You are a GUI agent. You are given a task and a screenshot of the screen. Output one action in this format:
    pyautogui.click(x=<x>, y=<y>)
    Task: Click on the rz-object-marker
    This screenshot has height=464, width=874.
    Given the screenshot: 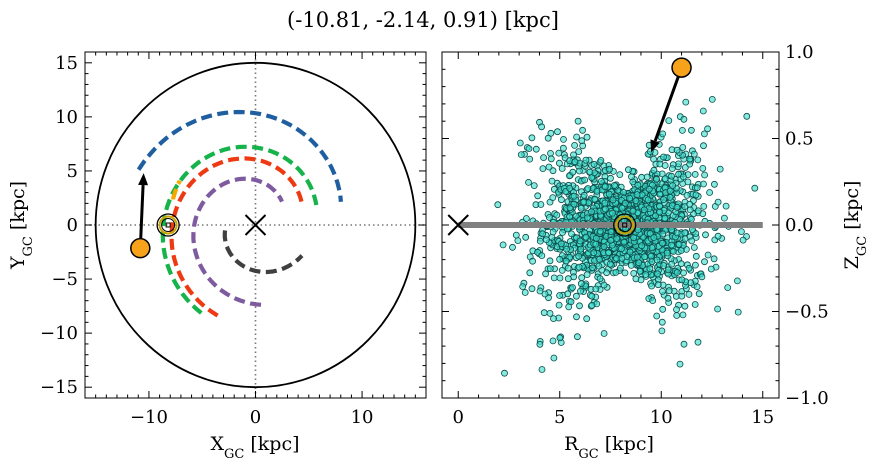 What is the action you would take?
    pyautogui.click(x=681, y=67)
    